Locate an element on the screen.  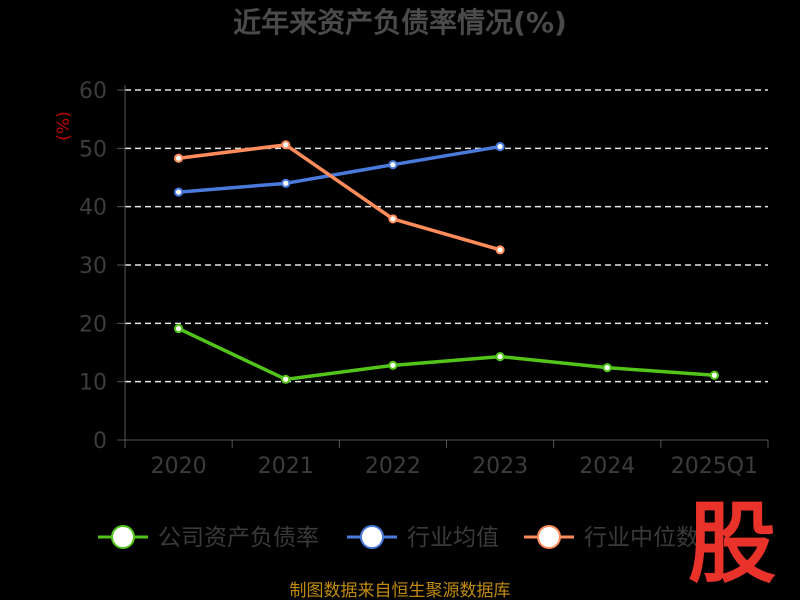
y-axis-unit: (%) is located at coordinates (64, 125).